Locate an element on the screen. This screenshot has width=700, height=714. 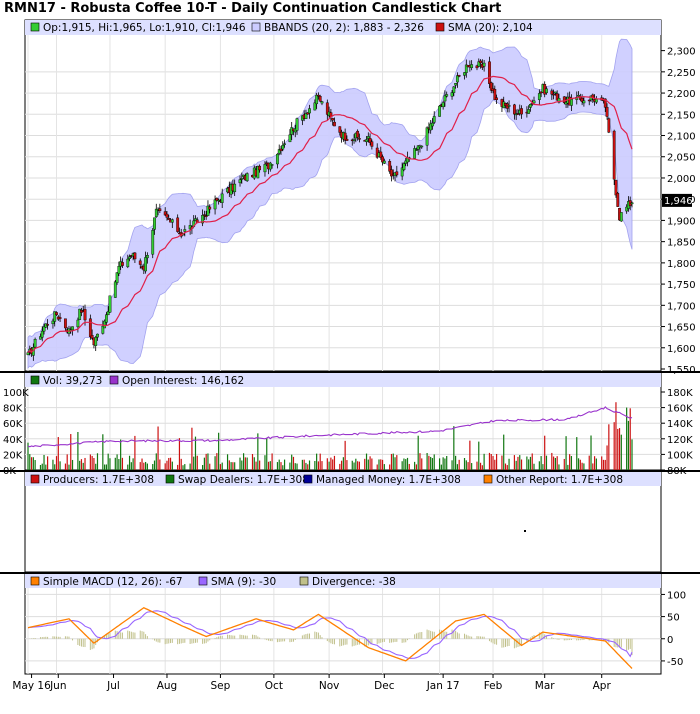
price-tick-label: 2,150 is located at coordinates (681, 115).